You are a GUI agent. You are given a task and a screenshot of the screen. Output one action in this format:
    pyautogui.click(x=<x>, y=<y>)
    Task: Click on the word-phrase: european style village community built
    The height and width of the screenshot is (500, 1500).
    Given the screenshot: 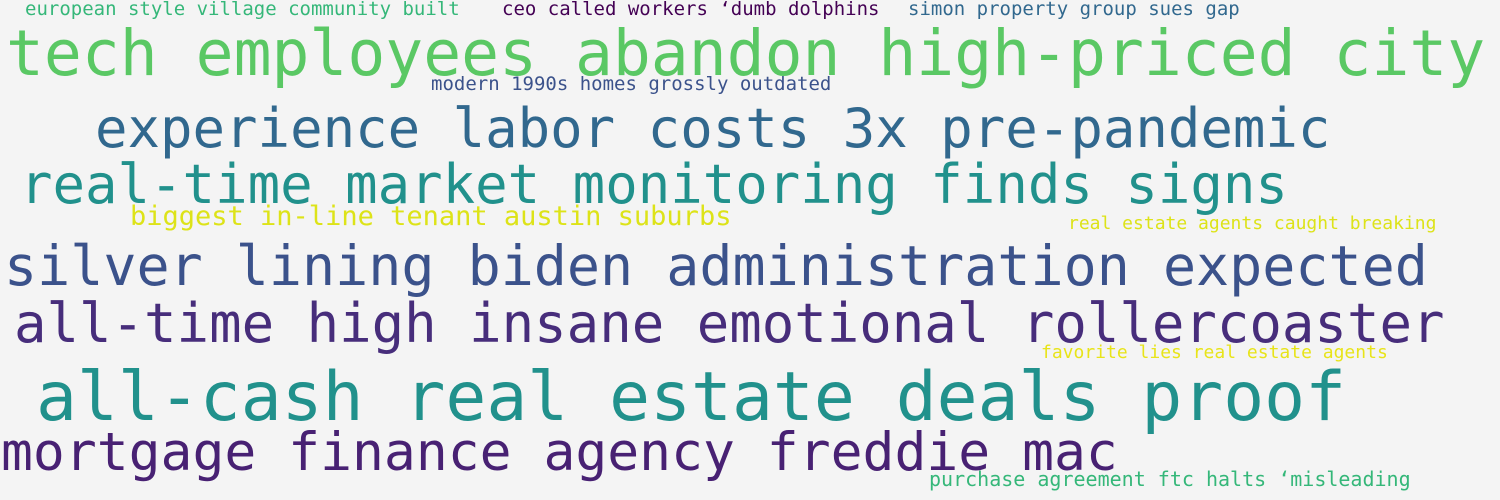 What is the action you would take?
    pyautogui.click(x=242, y=10)
    